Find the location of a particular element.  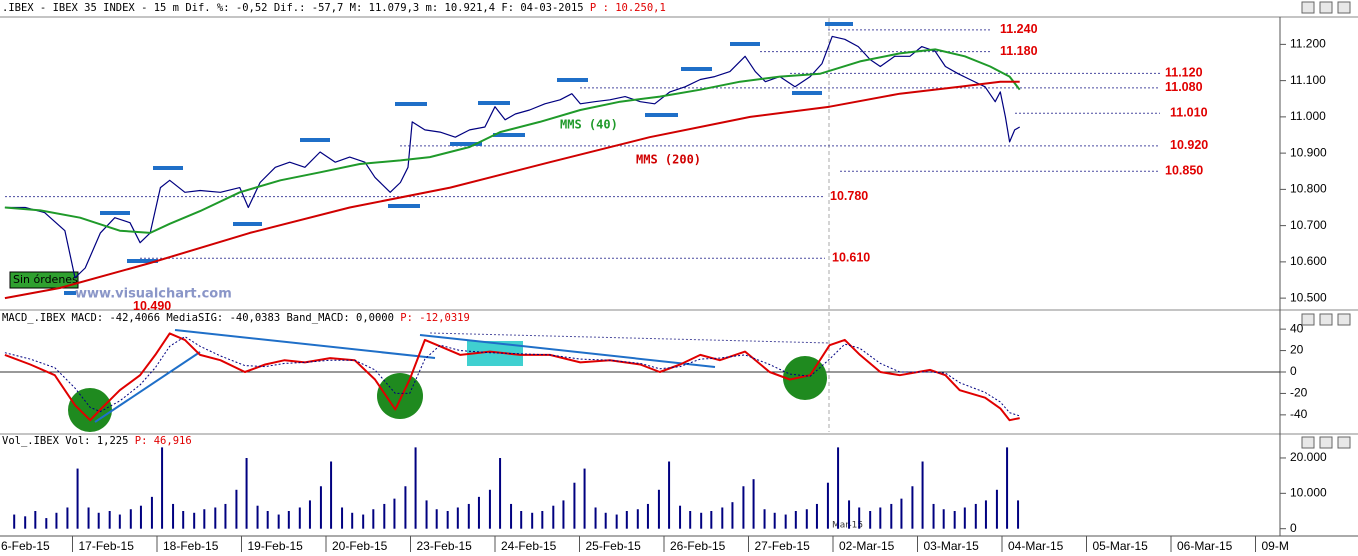

level-label: 10.780 is located at coordinates (849, 196).